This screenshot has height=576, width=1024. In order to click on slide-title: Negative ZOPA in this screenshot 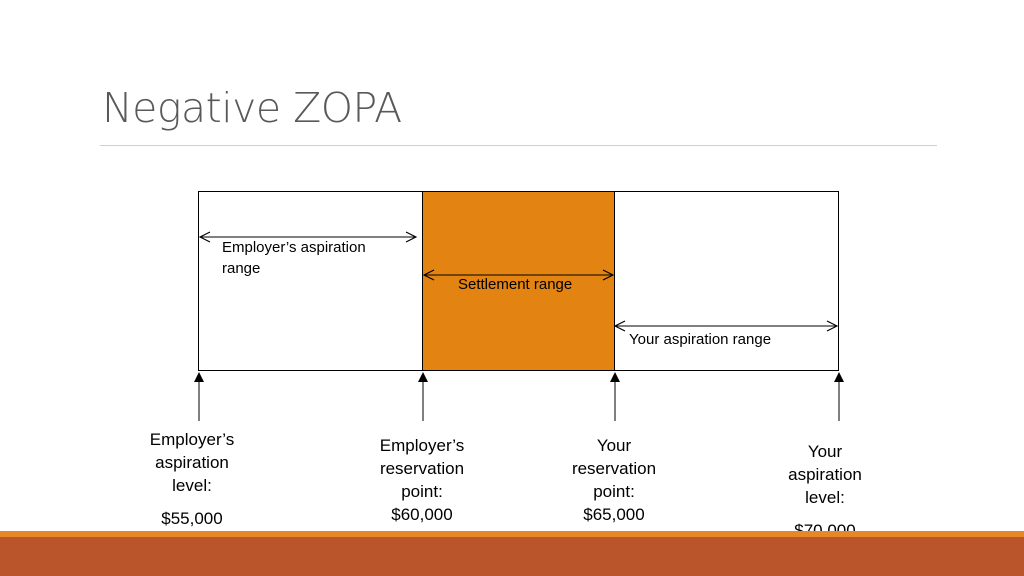, I will do `click(252, 108)`.